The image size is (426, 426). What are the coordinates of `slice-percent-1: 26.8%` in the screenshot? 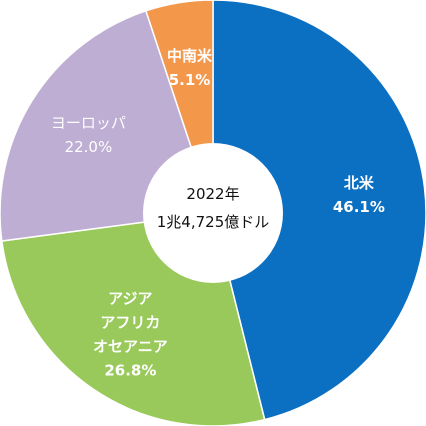 It's located at (130, 371).